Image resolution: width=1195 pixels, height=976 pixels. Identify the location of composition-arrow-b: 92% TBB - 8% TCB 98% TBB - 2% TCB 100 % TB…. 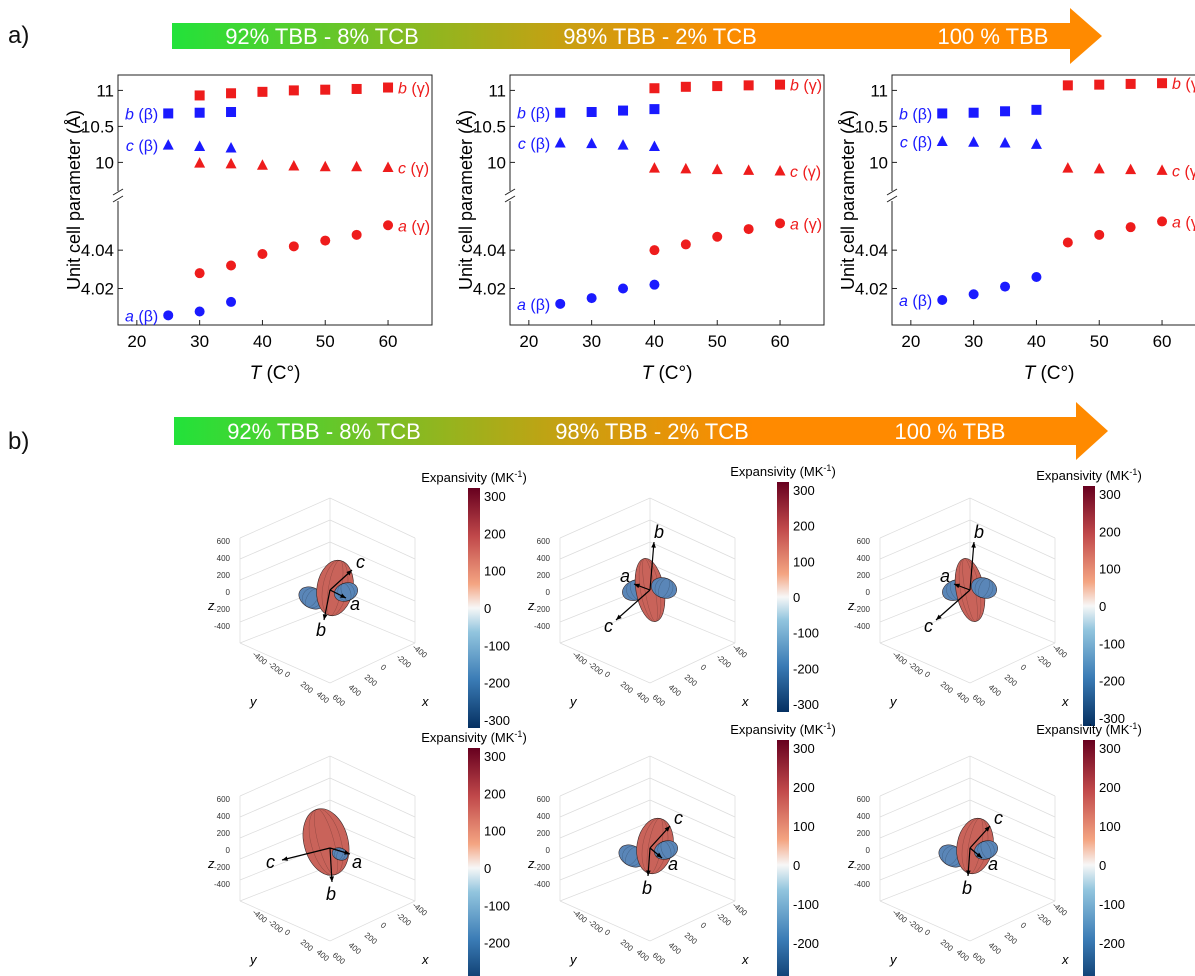
(641, 431).